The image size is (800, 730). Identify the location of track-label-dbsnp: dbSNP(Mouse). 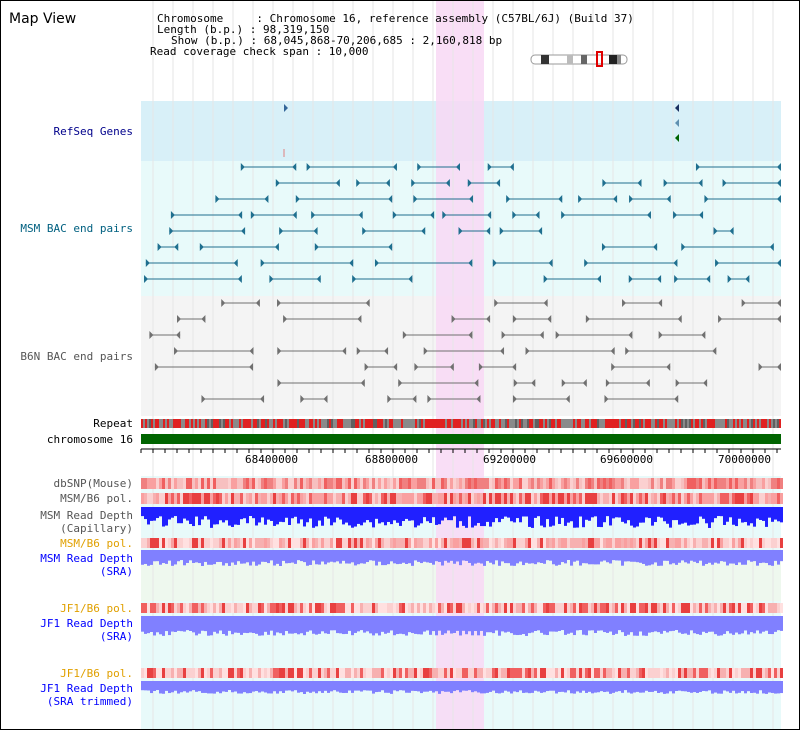
(93, 483).